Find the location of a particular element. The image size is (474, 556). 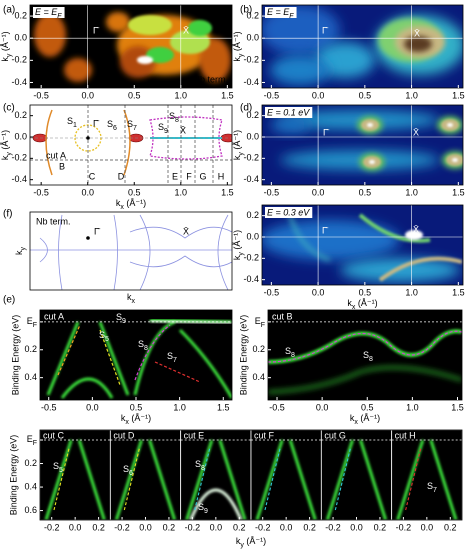

panel-label: (d) is located at coordinates (246, 108).